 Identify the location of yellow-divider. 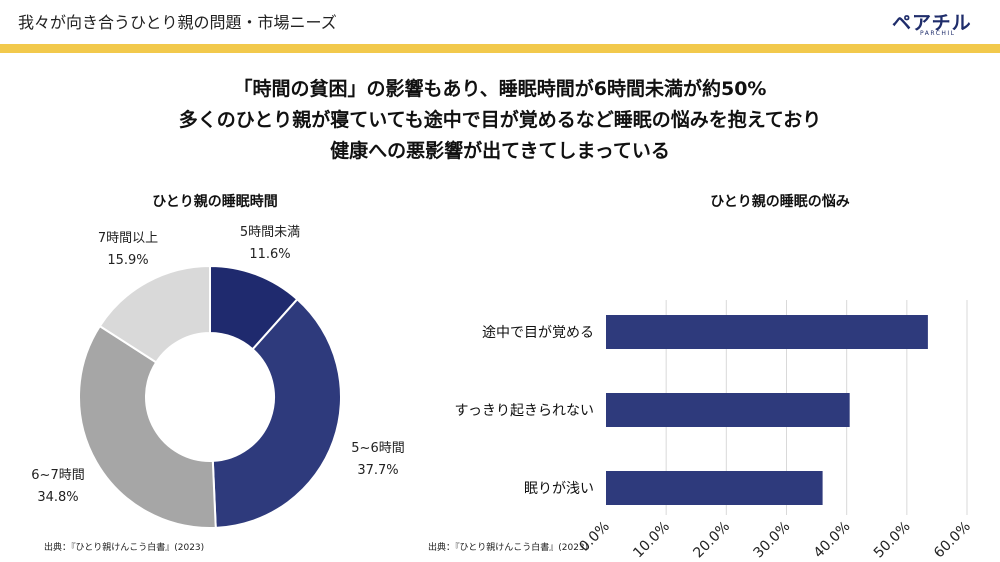
(500, 48).